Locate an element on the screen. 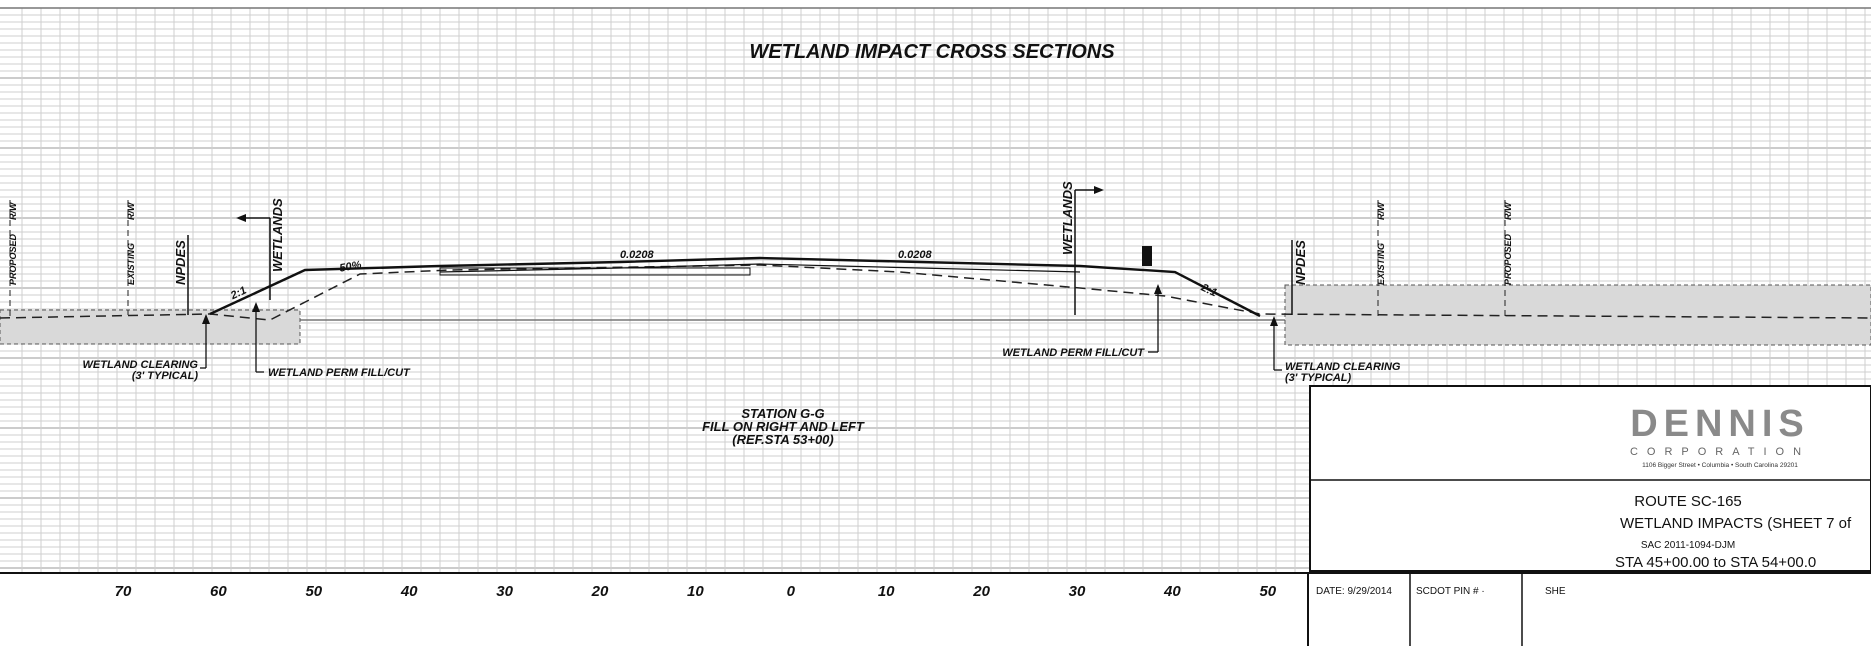 This screenshot has height=646, width=1871. svg-text: STATION G-G is located at coordinates (782, 413).